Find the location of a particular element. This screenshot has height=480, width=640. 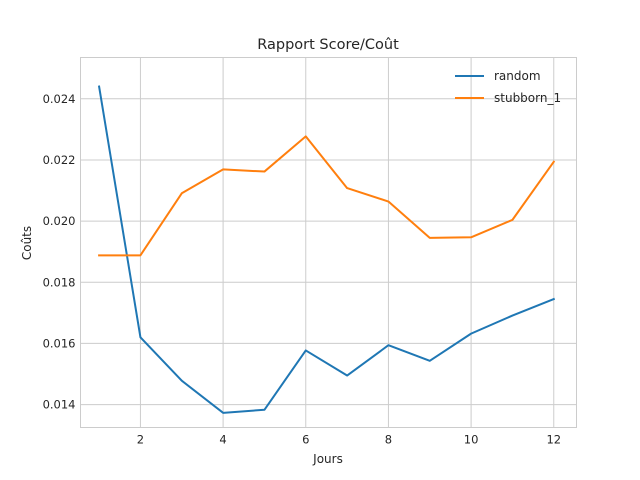

x-tick-label: 2 is located at coordinates (140, 440).